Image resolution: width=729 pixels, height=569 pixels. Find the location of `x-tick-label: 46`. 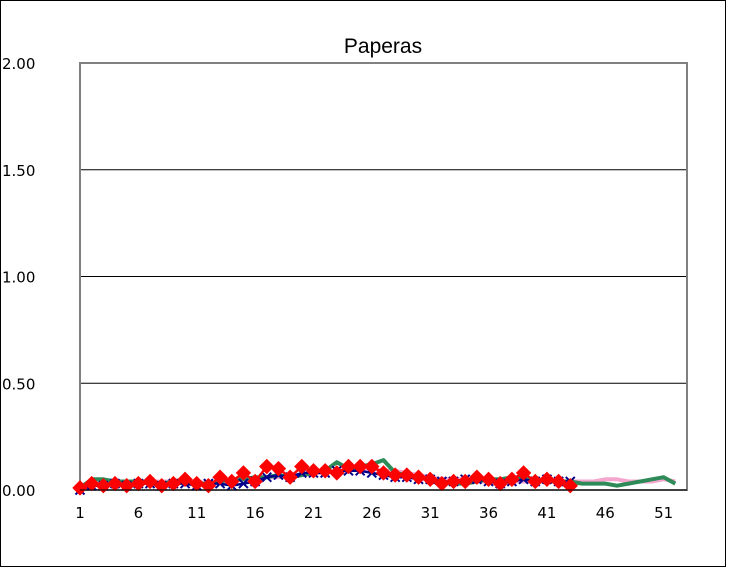

x-tick-label: 46 is located at coordinates (605, 513).